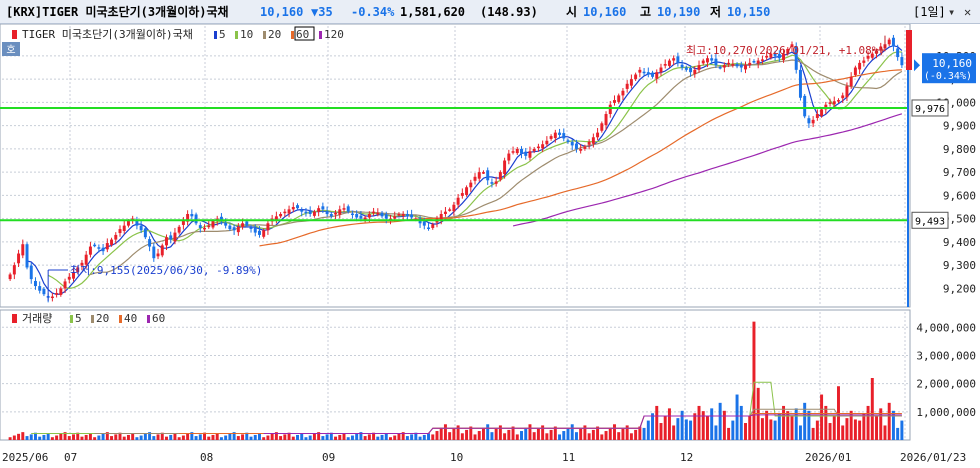 Image resolution: width=980 pixels, height=468 pixels. Describe the element at coordinates (215, 35) in the screenshot. I see `ma-legend-swatch` at that location.